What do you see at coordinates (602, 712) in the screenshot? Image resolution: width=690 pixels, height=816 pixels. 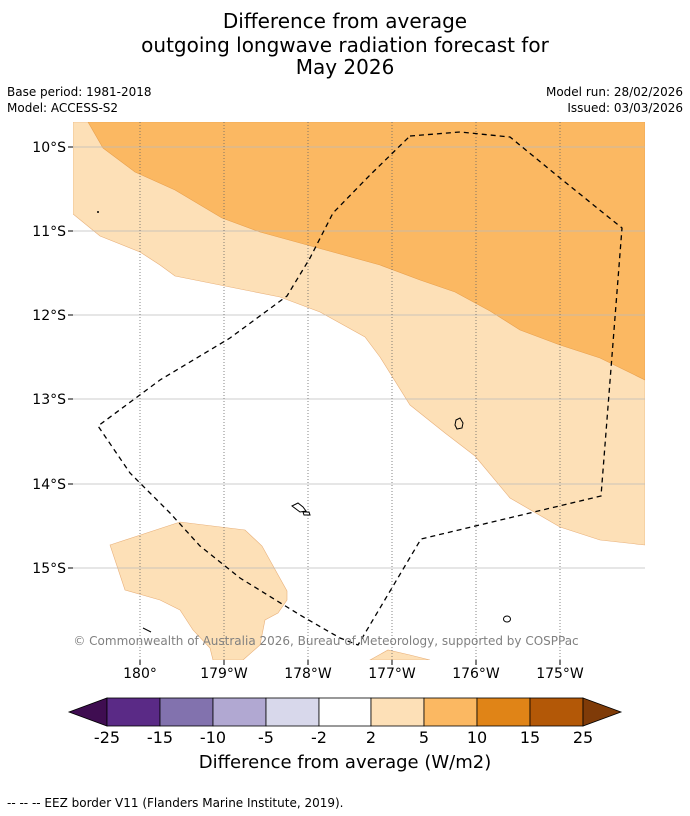 I see `colorbar-extend-high` at bounding box center [602, 712].